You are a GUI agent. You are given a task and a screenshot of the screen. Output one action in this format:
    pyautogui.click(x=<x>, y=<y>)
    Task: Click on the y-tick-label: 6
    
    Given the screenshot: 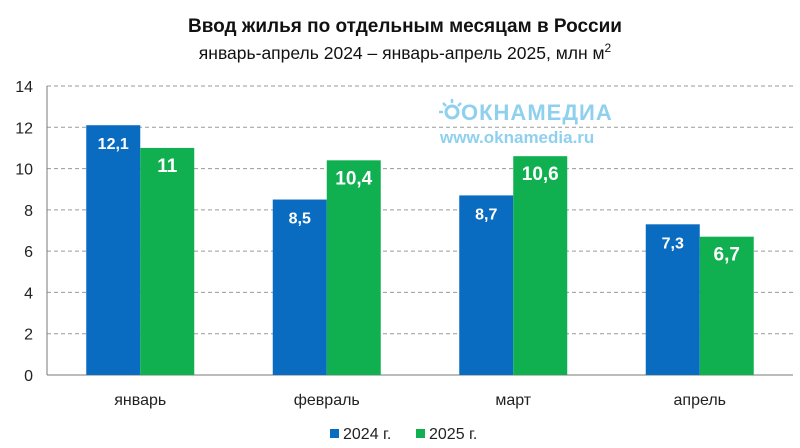 What is the action you would take?
    pyautogui.click(x=28, y=252)
    